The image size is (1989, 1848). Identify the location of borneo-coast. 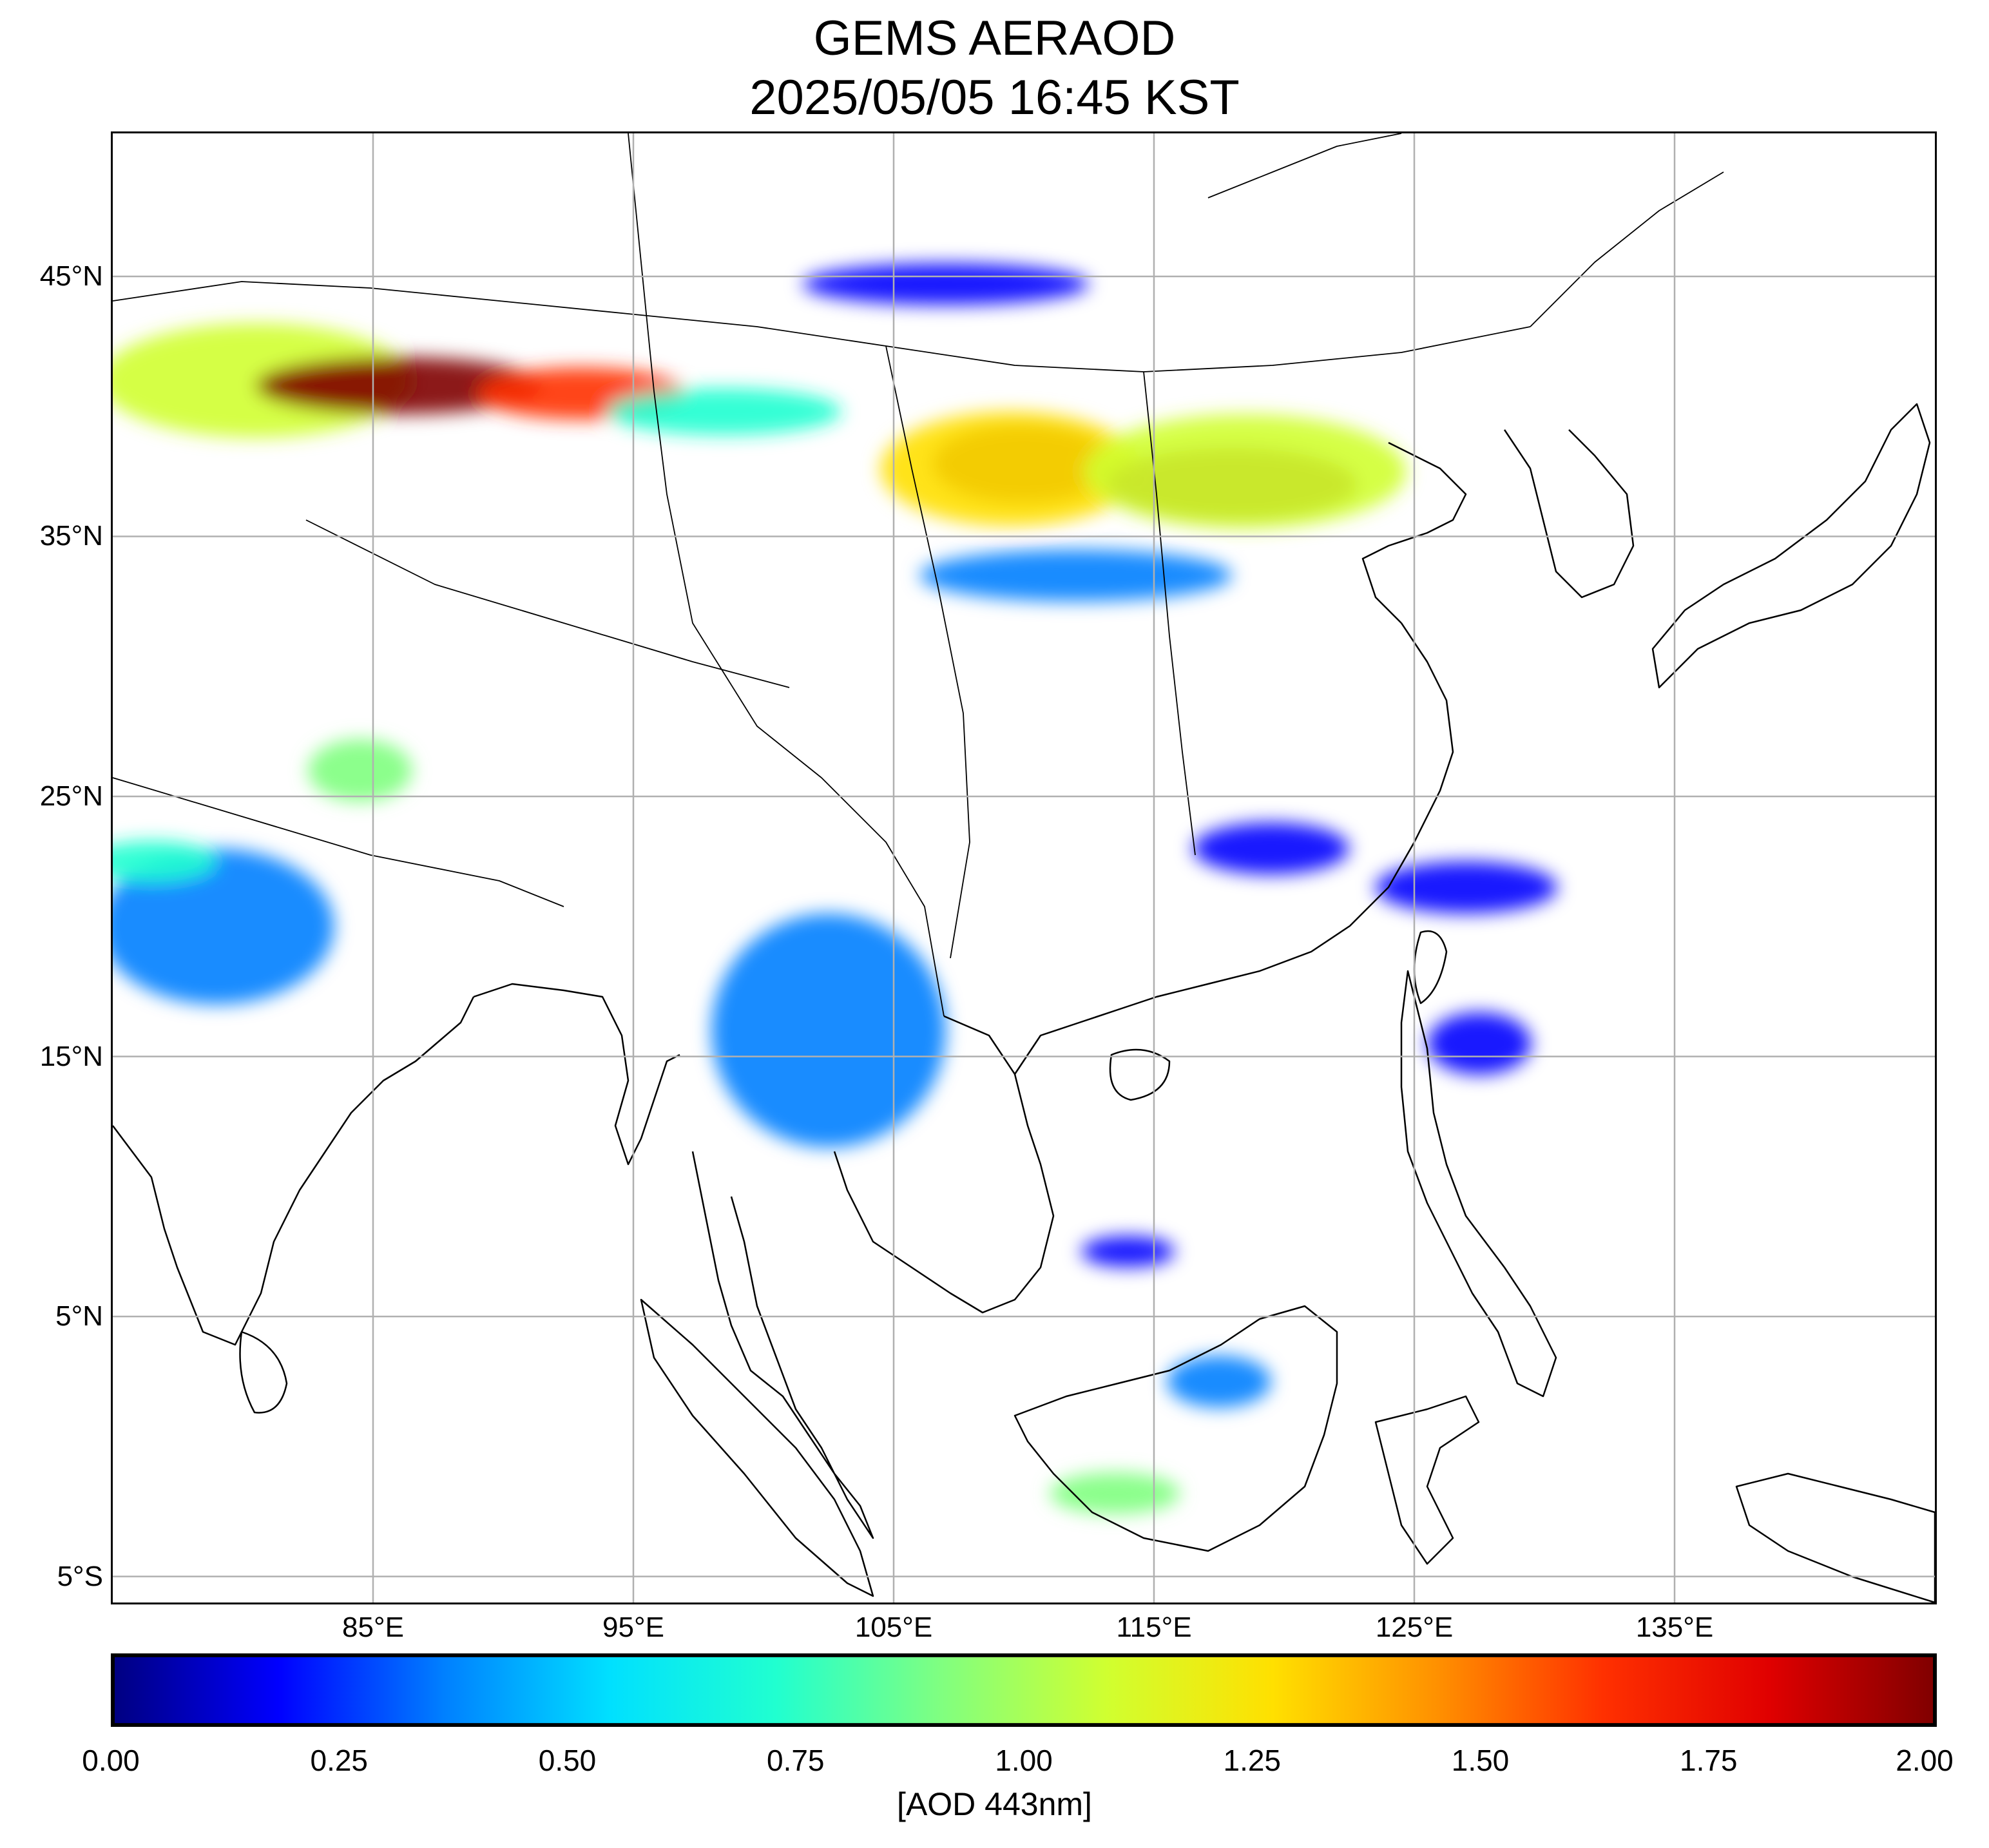
(1176, 1429).